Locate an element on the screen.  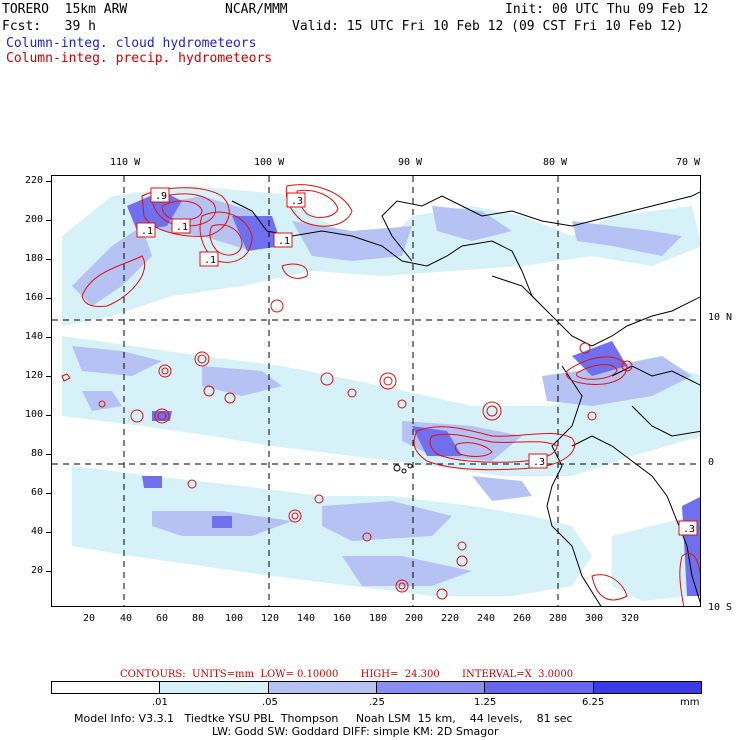
y-tick-100: 100 is located at coordinates (34, 414).